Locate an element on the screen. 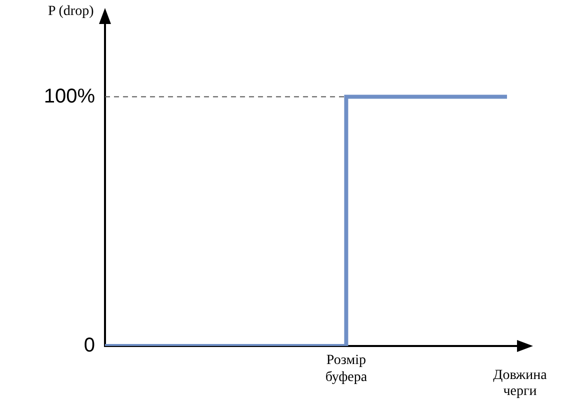 Image resolution: width=563 pixels, height=410 pixels. y-tick-label: 0 is located at coordinates (89, 345).